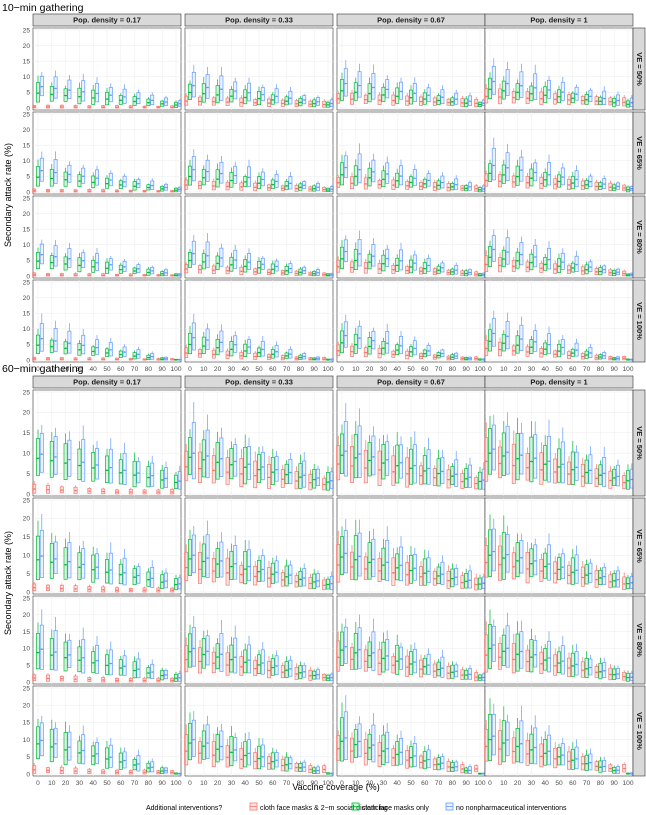 This screenshot has width=646, height=815. Describe the element at coordinates (559, 382) in the screenshot. I see `column-strip` at that location.